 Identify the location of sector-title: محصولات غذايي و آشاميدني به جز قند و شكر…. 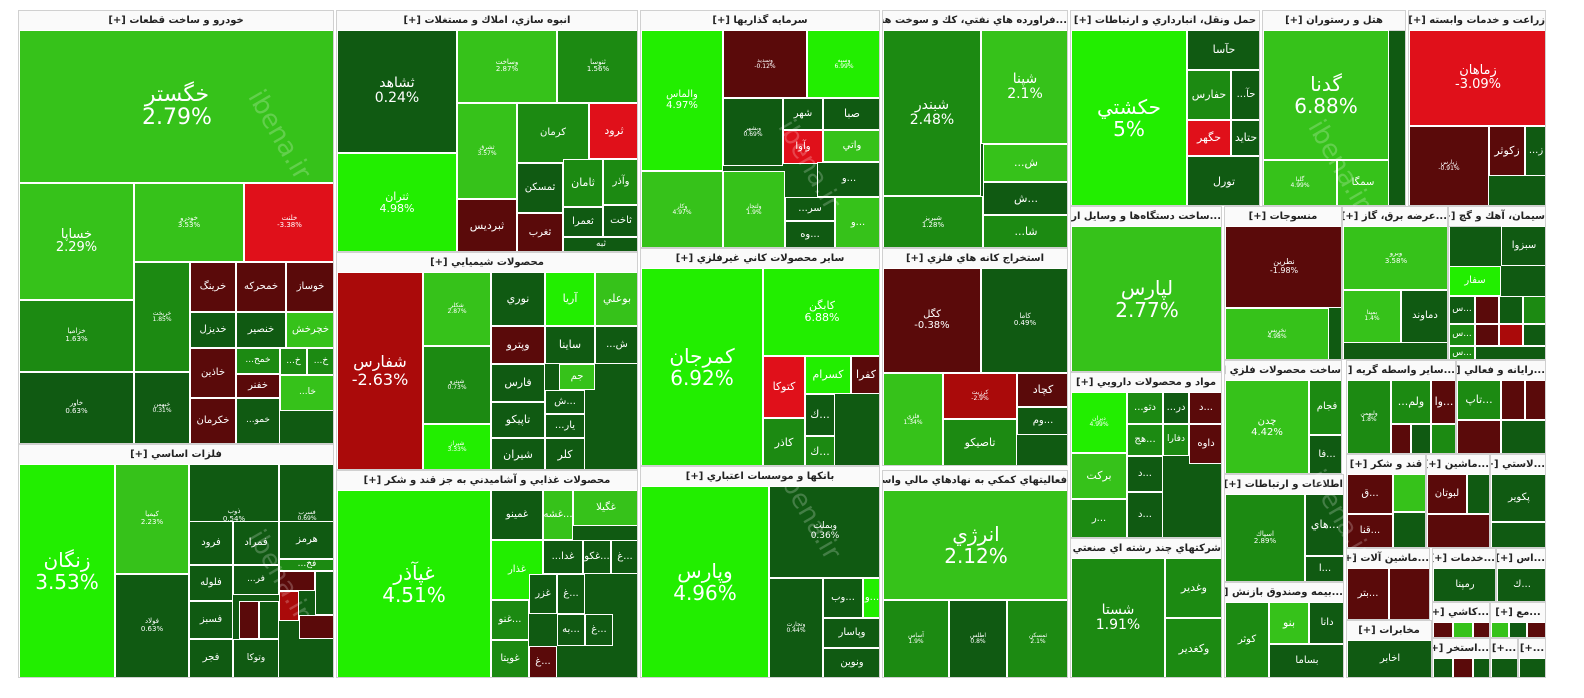
(487, 481).